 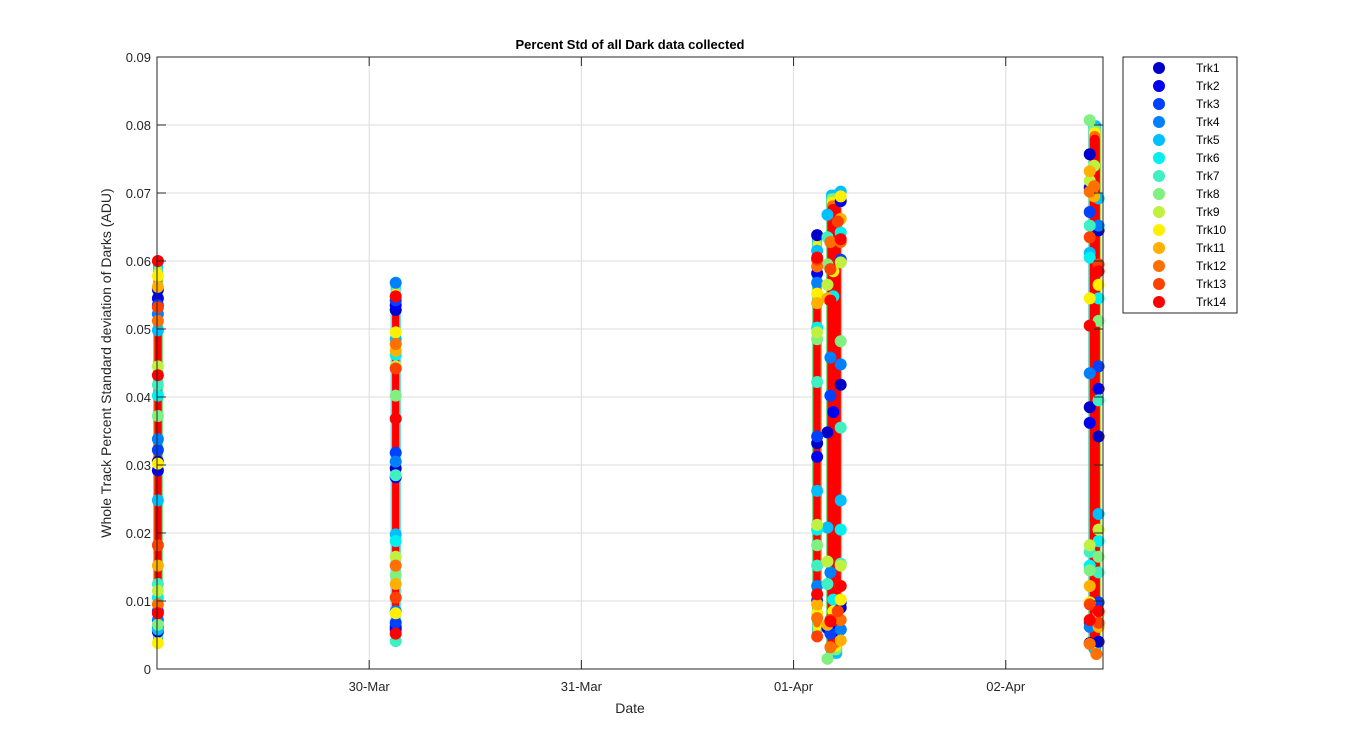 What do you see at coordinates (1208, 140) in the screenshot?
I see `legend-label: Trk5` at bounding box center [1208, 140].